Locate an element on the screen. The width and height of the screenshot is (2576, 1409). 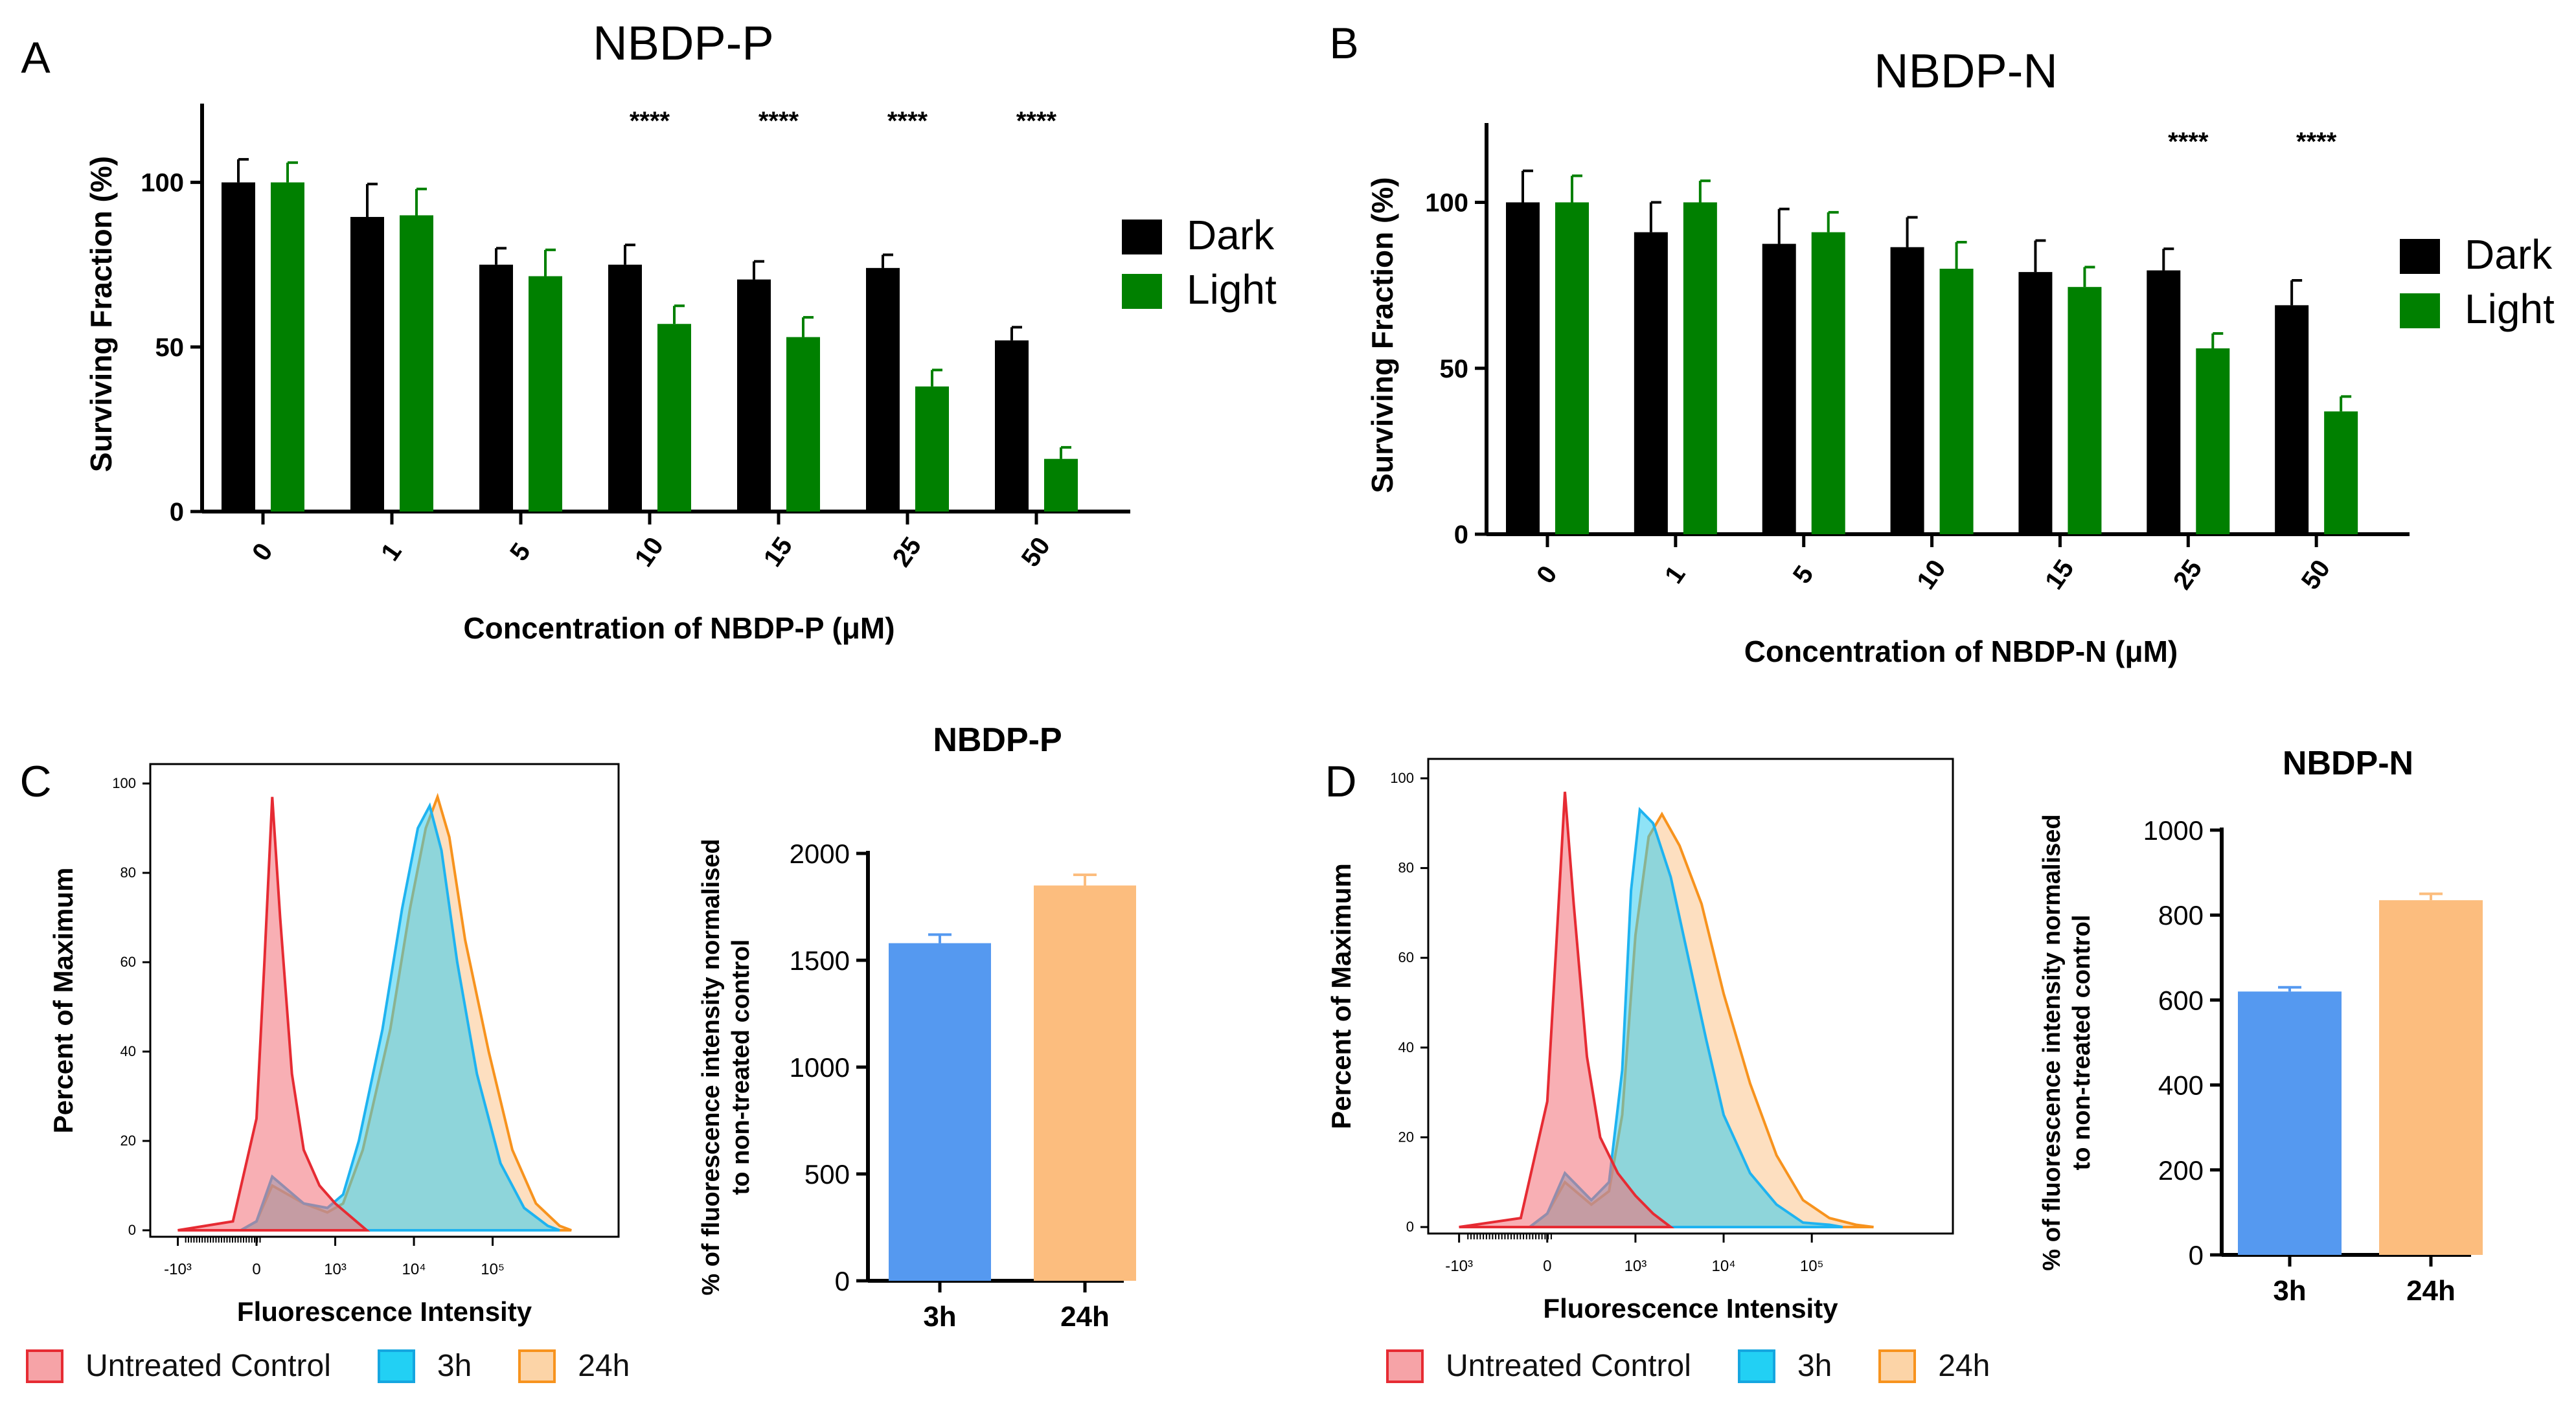
legend-item-24h: 24h is located at coordinates (574, 1366).